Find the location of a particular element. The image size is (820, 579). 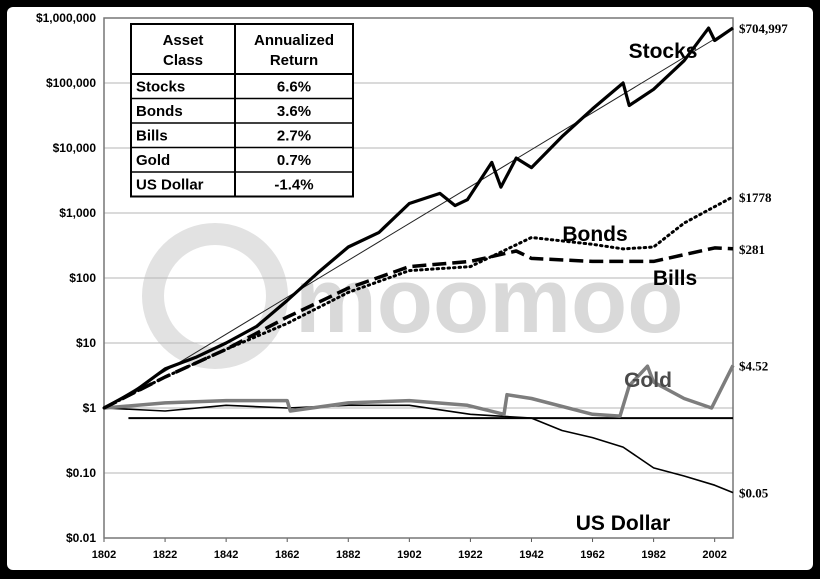

watermark-logo-mark is located at coordinates (215, 296).